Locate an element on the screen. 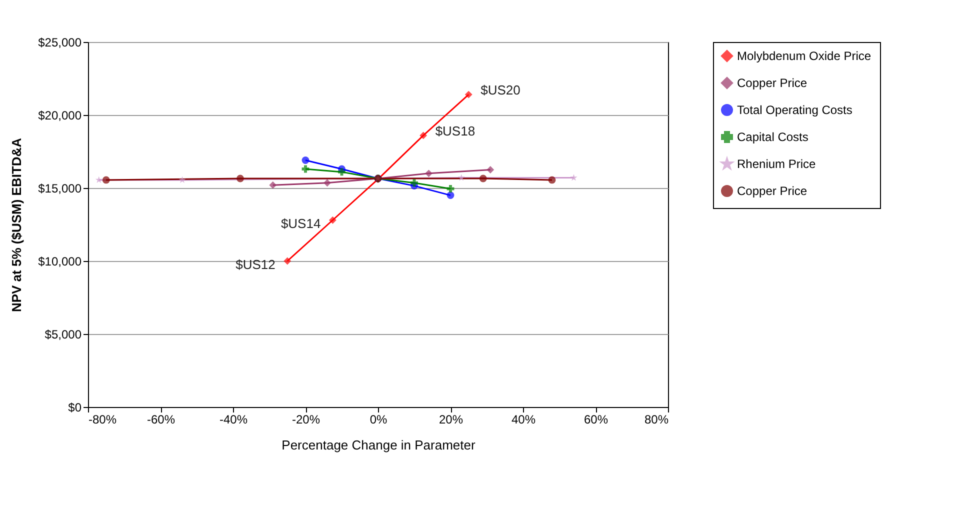  y-axis-title: NPV at 5% ($USM) EBITD&A is located at coordinates (16, 224).